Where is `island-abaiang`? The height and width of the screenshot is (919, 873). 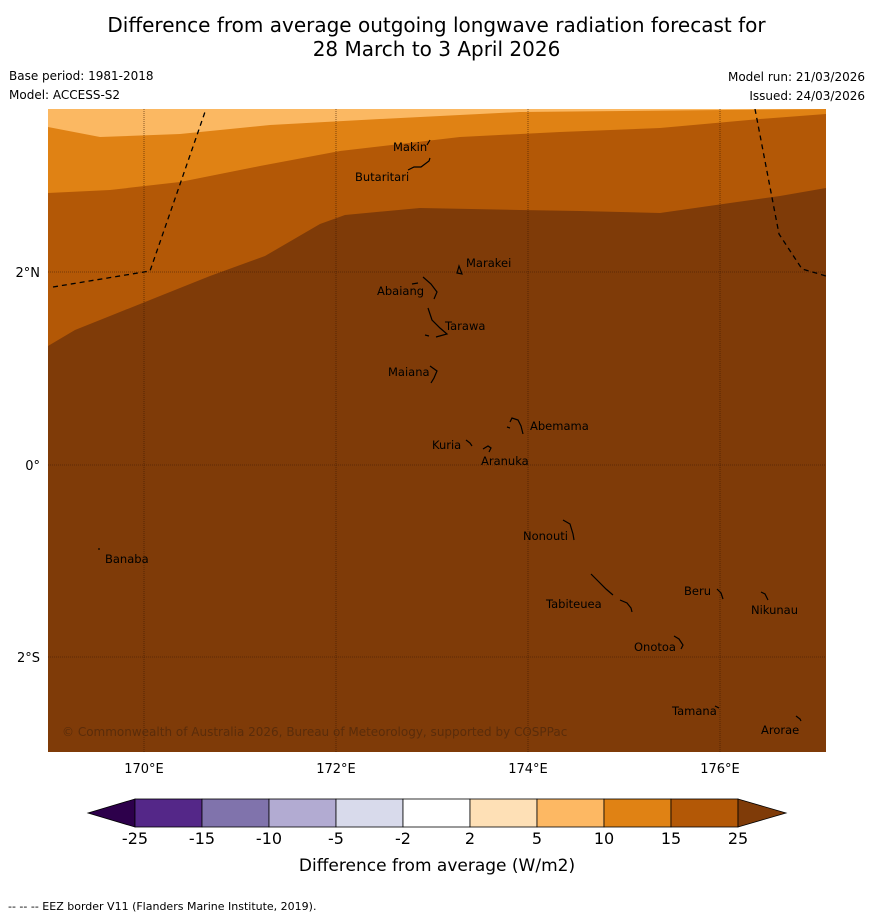
island-abaiang is located at coordinates (424, 288).